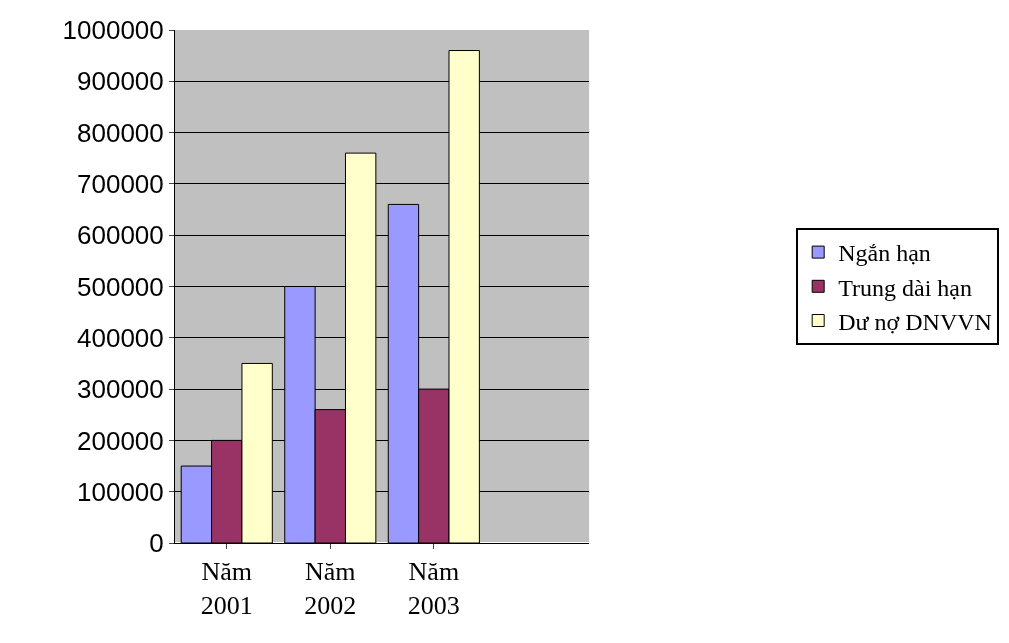 This screenshot has height=643, width=1009. What do you see at coordinates (156, 543) in the screenshot?
I see `y-tick-label: 0` at bounding box center [156, 543].